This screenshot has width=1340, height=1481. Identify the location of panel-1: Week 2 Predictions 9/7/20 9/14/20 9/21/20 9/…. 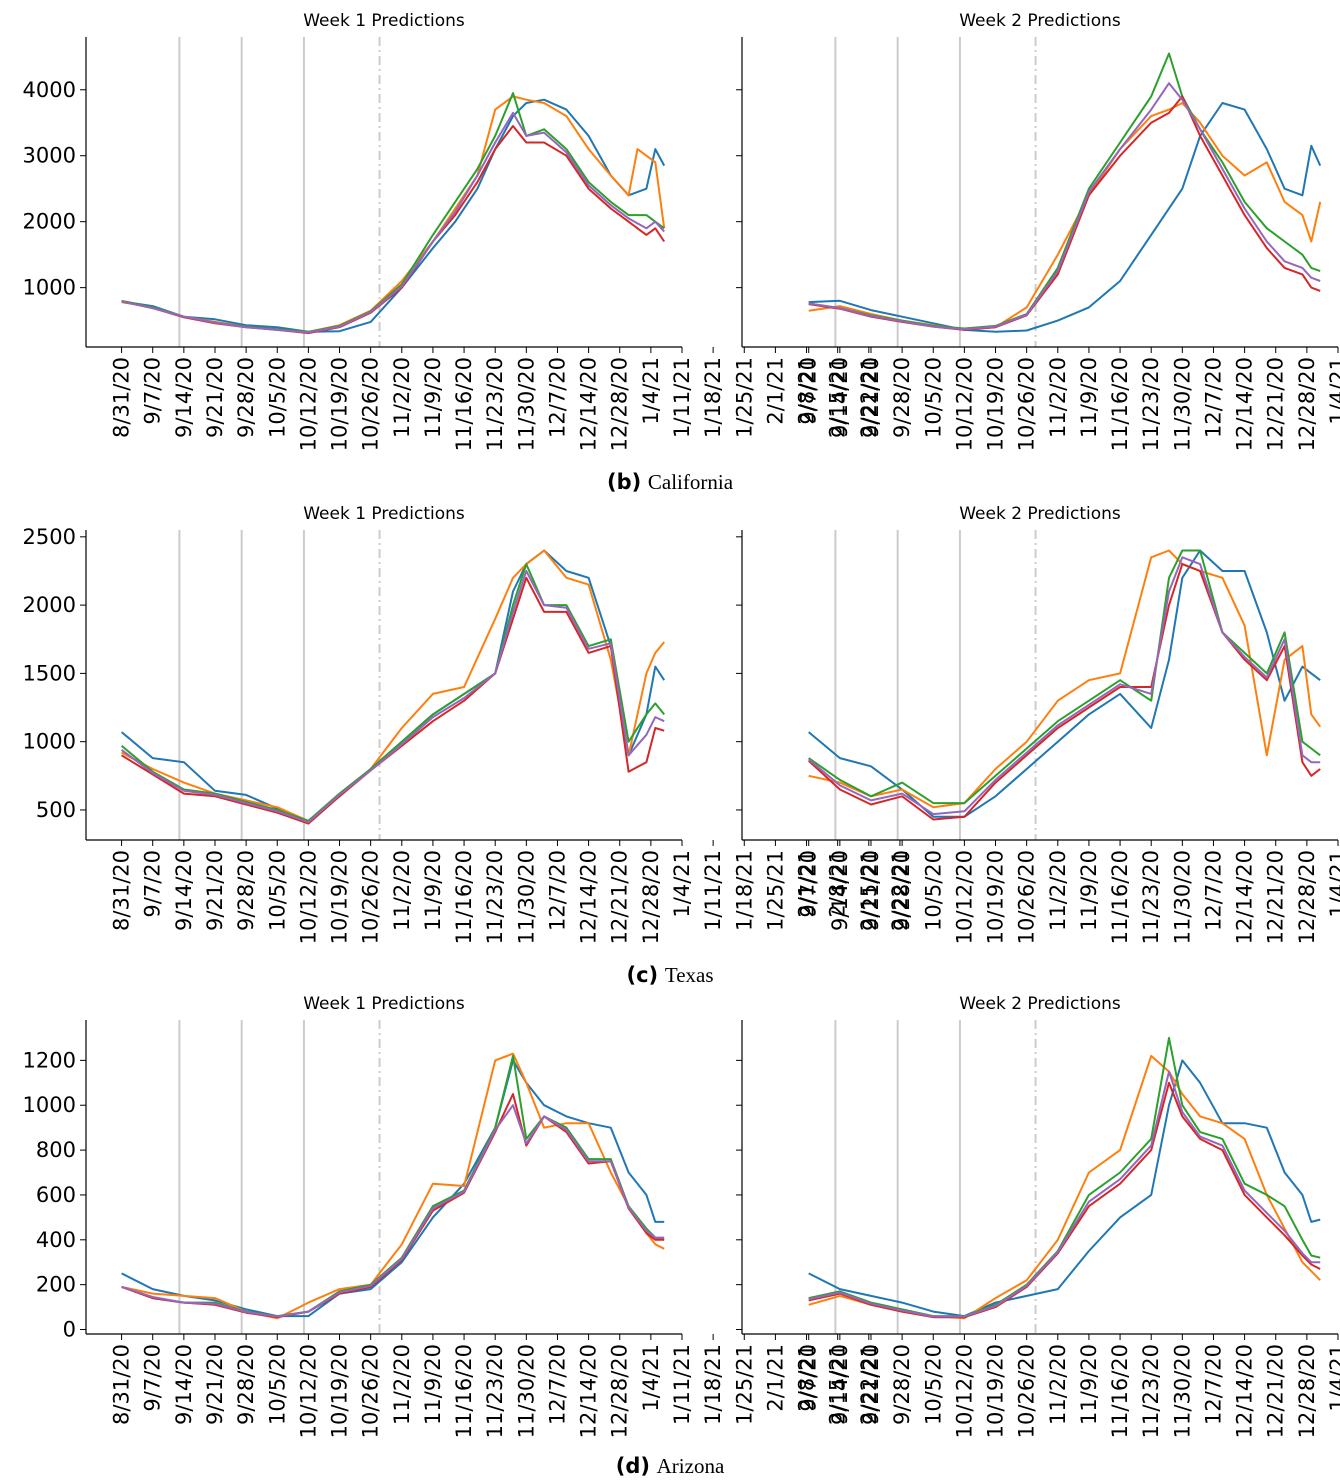
(1038, 231).